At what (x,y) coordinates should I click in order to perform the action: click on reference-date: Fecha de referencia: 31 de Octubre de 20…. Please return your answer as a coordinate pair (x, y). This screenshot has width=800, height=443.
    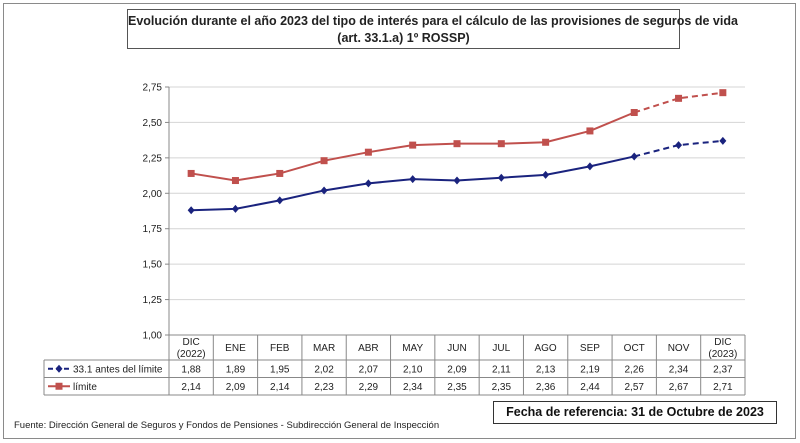
    Looking at the image, I should click on (635, 412).